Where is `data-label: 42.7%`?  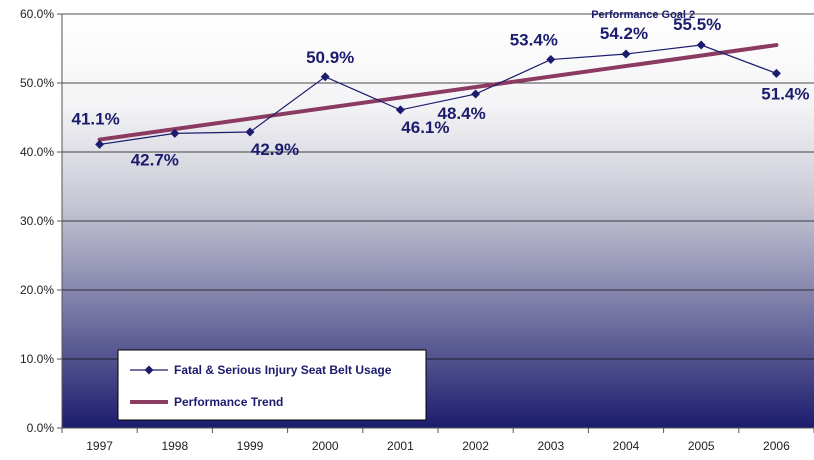 data-label: 42.7% is located at coordinates (155, 159).